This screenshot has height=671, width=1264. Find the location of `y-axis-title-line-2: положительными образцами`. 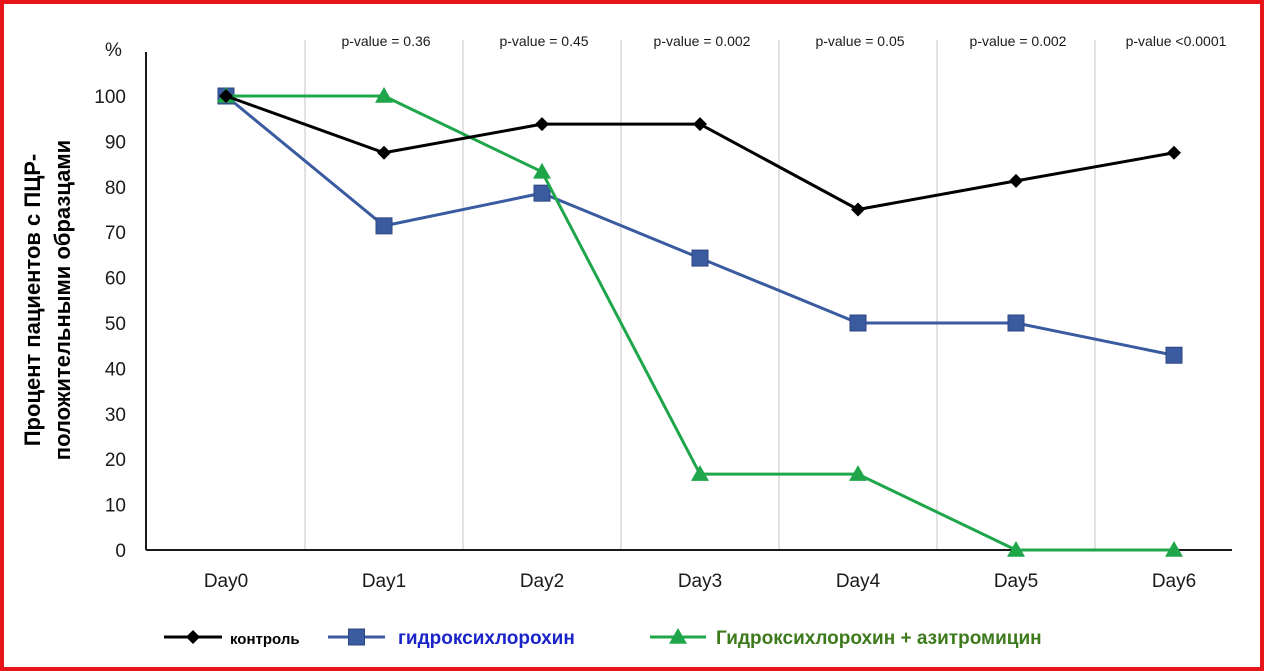

y-axis-title-line-2: положительными образцами is located at coordinates (62, 300).